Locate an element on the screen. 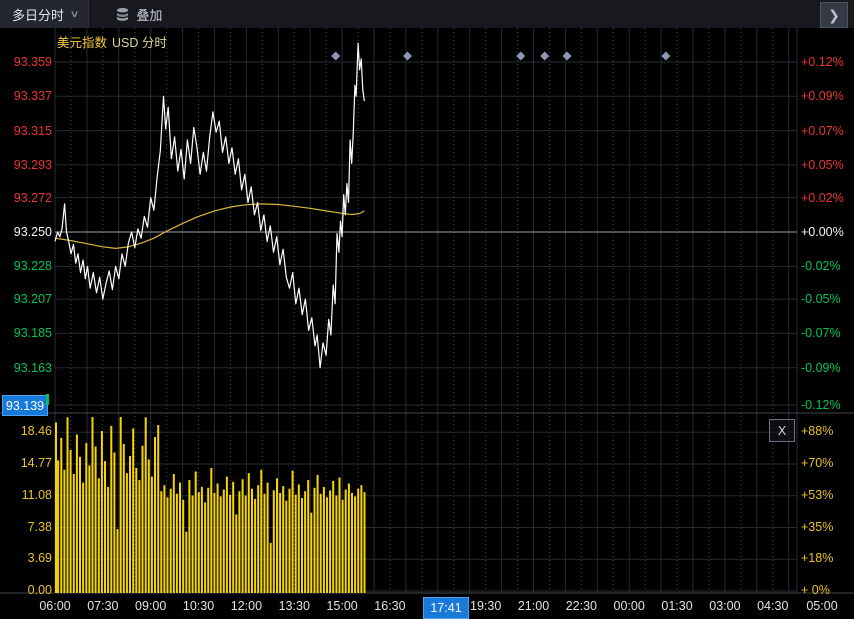 The height and width of the screenshot is (619, 854). time-tick-label: 21:00 is located at coordinates (533, 606).